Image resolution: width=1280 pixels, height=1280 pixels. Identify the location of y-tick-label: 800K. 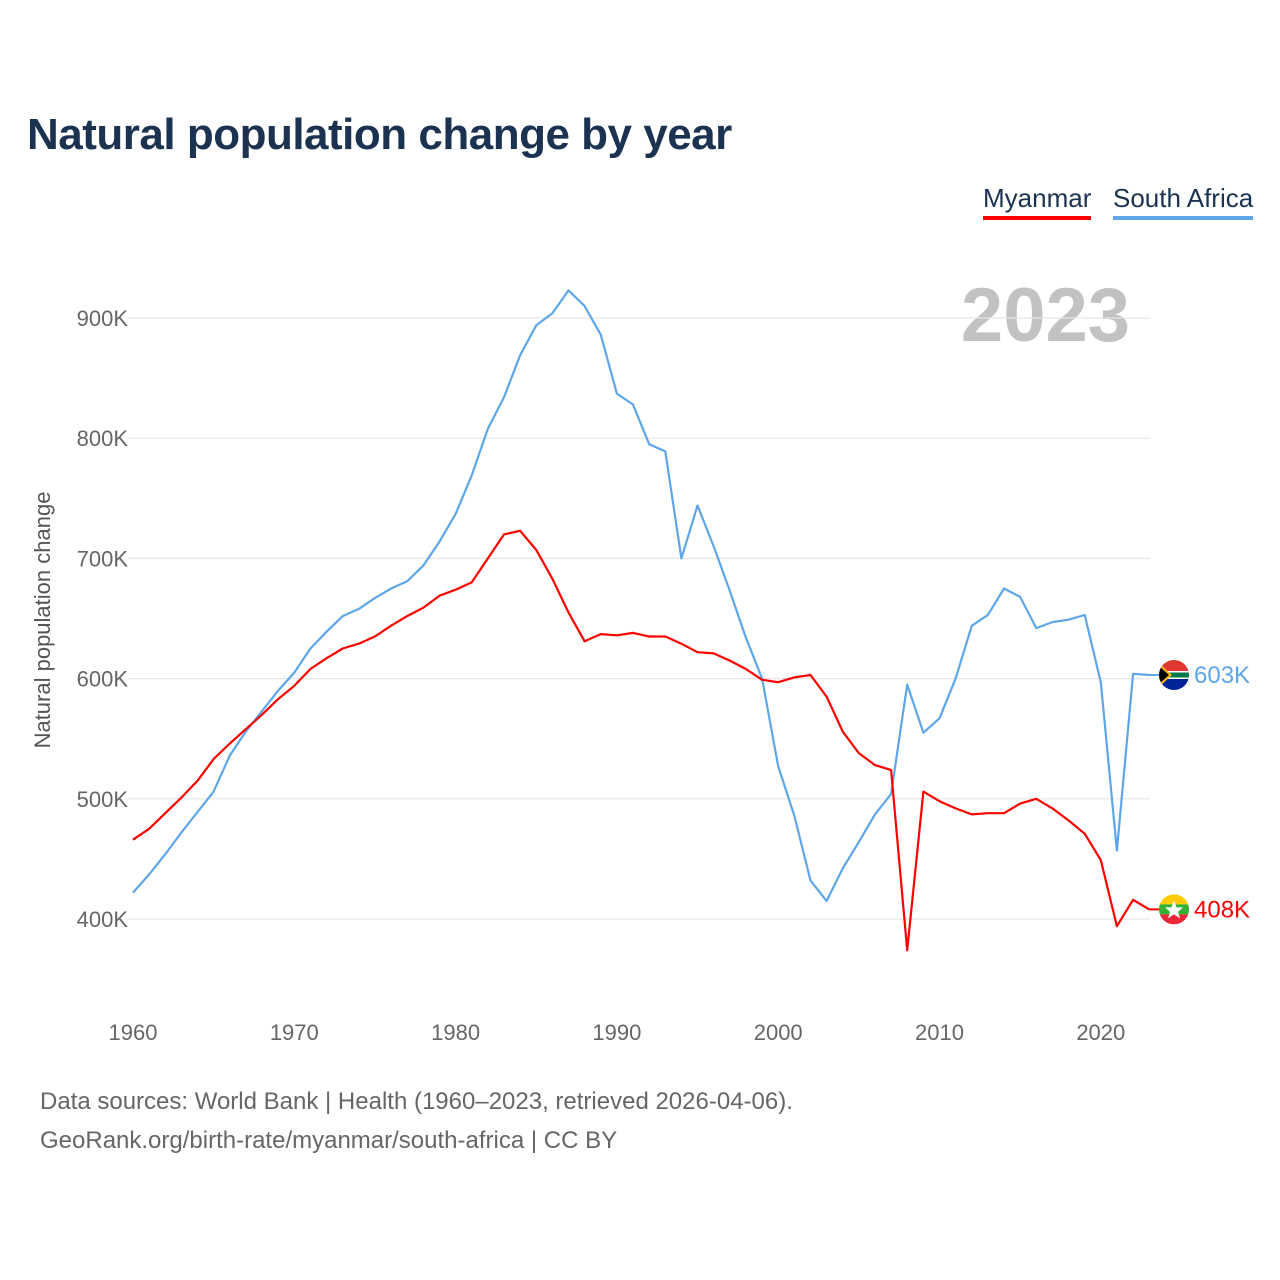
(103, 438).